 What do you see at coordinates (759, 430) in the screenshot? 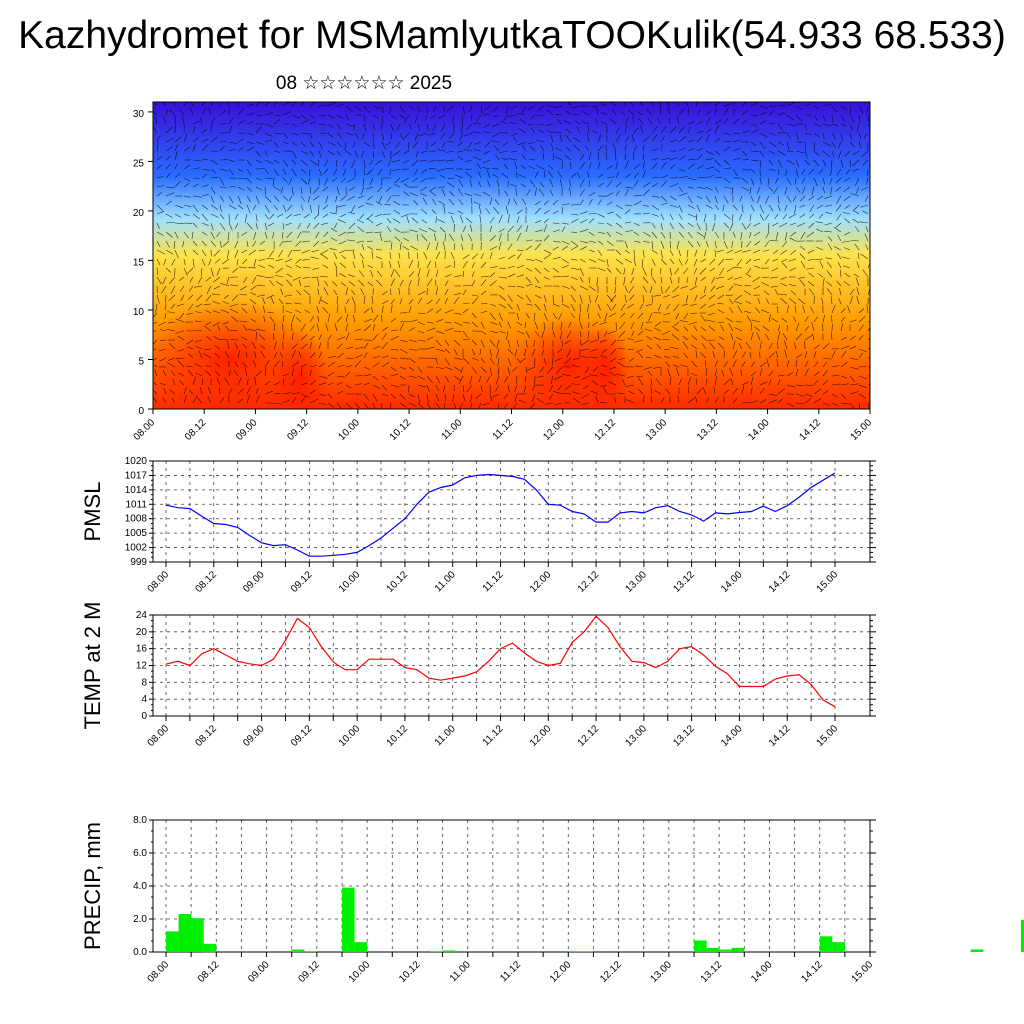
I see `heatmap-x-tick-label: 14.00` at bounding box center [759, 430].